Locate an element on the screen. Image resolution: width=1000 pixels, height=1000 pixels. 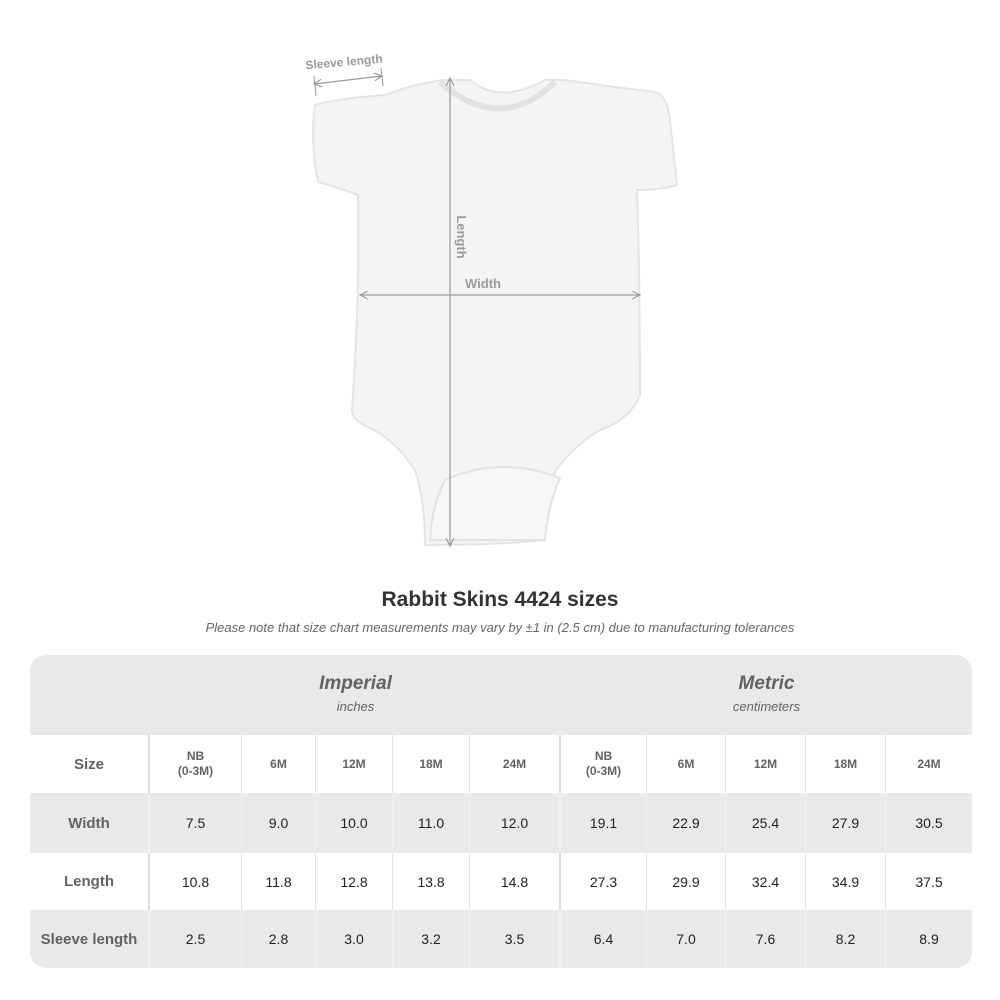
metric-header: Metric centimeters is located at coordinates (766, 695).